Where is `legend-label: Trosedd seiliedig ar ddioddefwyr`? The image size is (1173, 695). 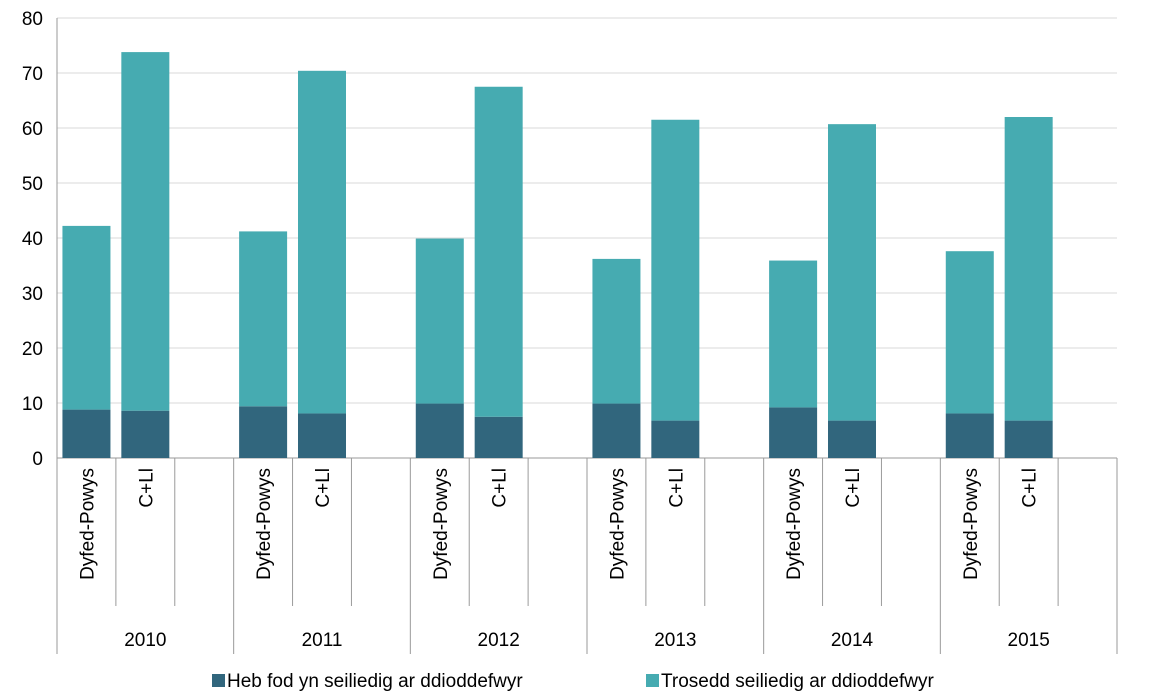
legend-label: Trosedd seiliedig ar ddioddefwyr is located at coordinates (798, 681).